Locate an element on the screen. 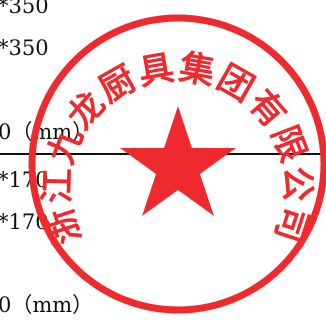  star-icon is located at coordinates (178, 161).